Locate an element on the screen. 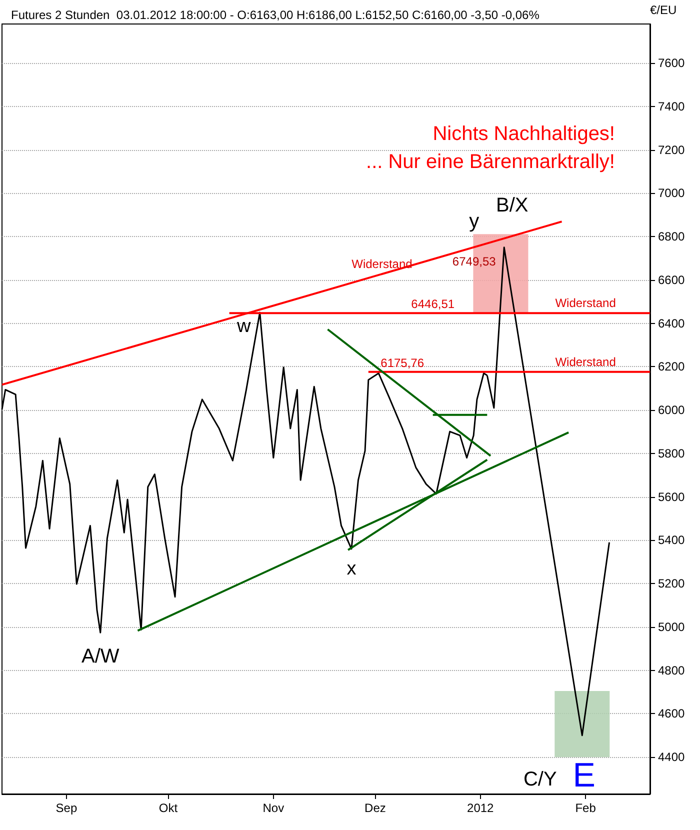  y-tick-label: 6000 is located at coordinates (672, 410).